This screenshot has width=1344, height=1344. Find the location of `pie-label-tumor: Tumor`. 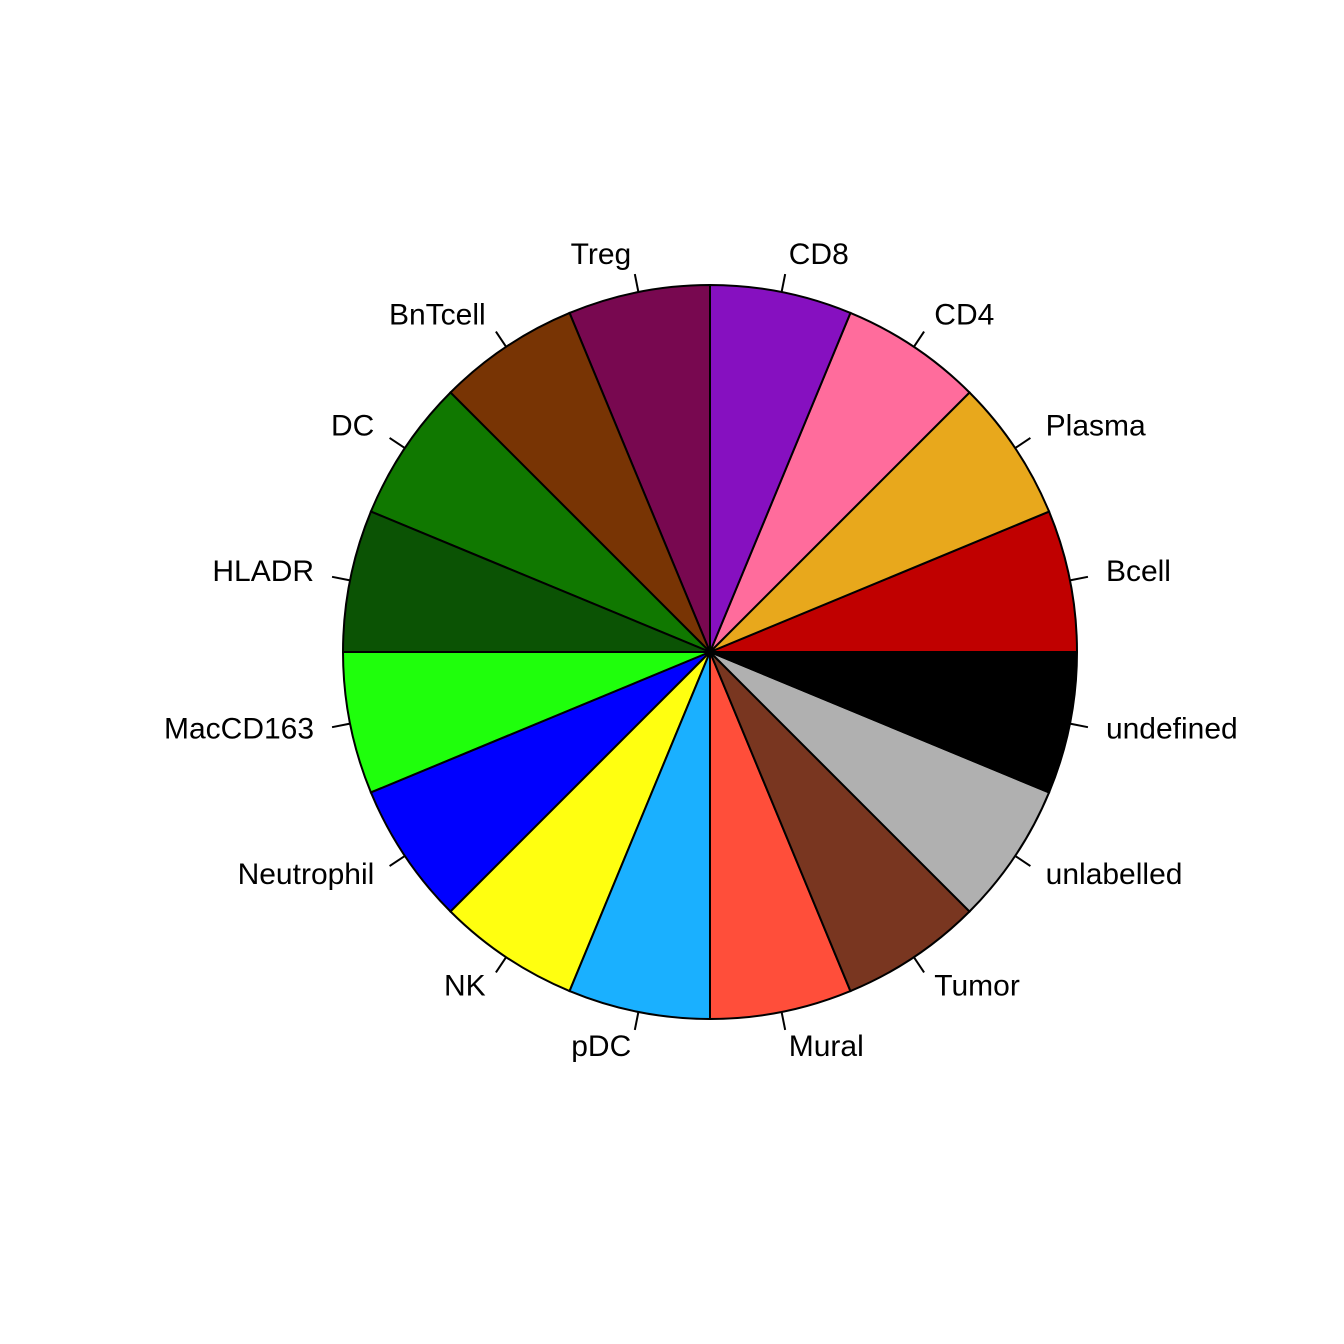

pie-label-tumor: Tumor is located at coordinates (977, 986).